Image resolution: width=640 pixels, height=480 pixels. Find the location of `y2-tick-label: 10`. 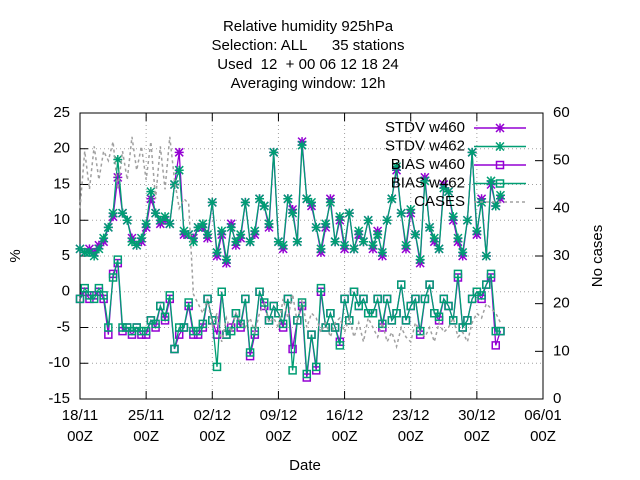

y2-tick-label: 10 is located at coordinates (561, 350).